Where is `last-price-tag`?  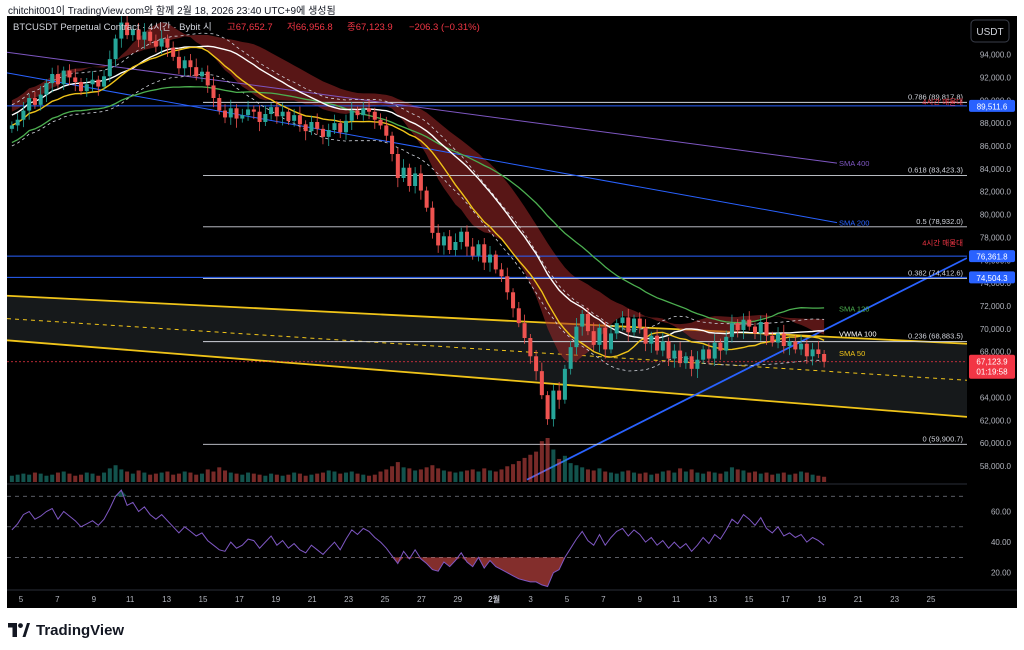
last-price-tag is located at coordinates (992, 366).